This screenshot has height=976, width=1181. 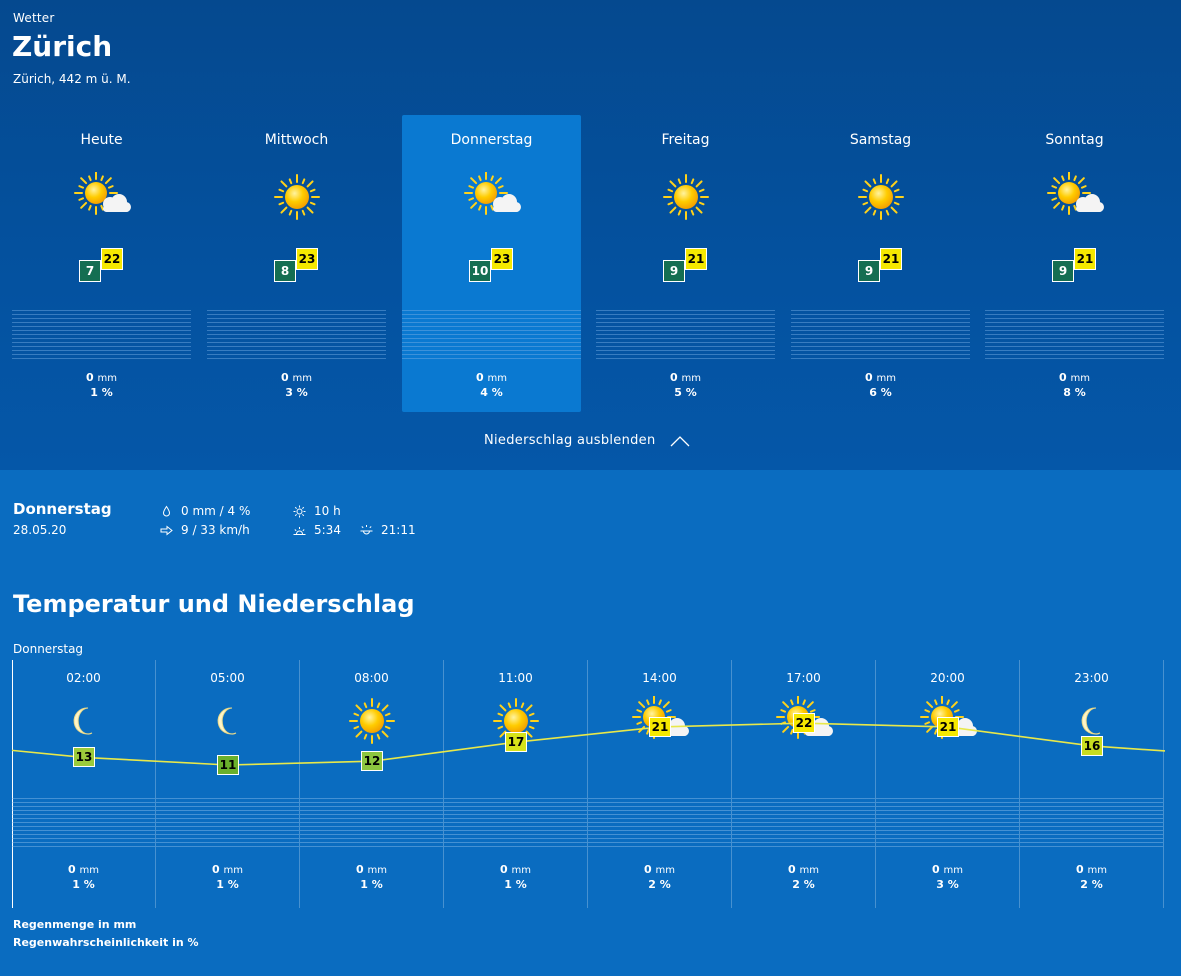 What do you see at coordinates (227, 678) in the screenshot?
I see `hour-time: 05:00` at bounding box center [227, 678].